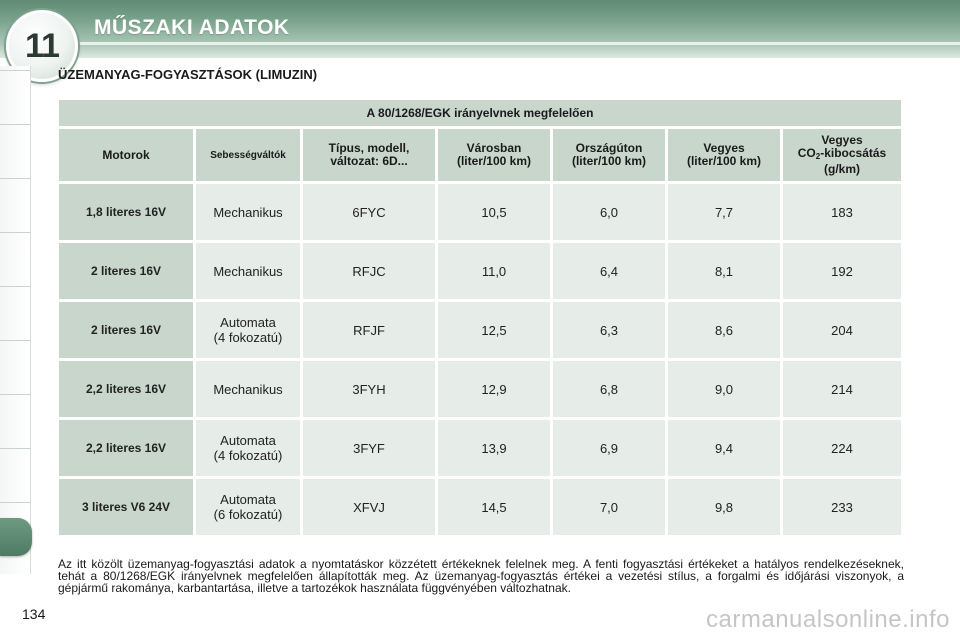 The image size is (960, 640). I want to click on cell-gearbox-line2: (6 fokozatú), so click(248, 514).